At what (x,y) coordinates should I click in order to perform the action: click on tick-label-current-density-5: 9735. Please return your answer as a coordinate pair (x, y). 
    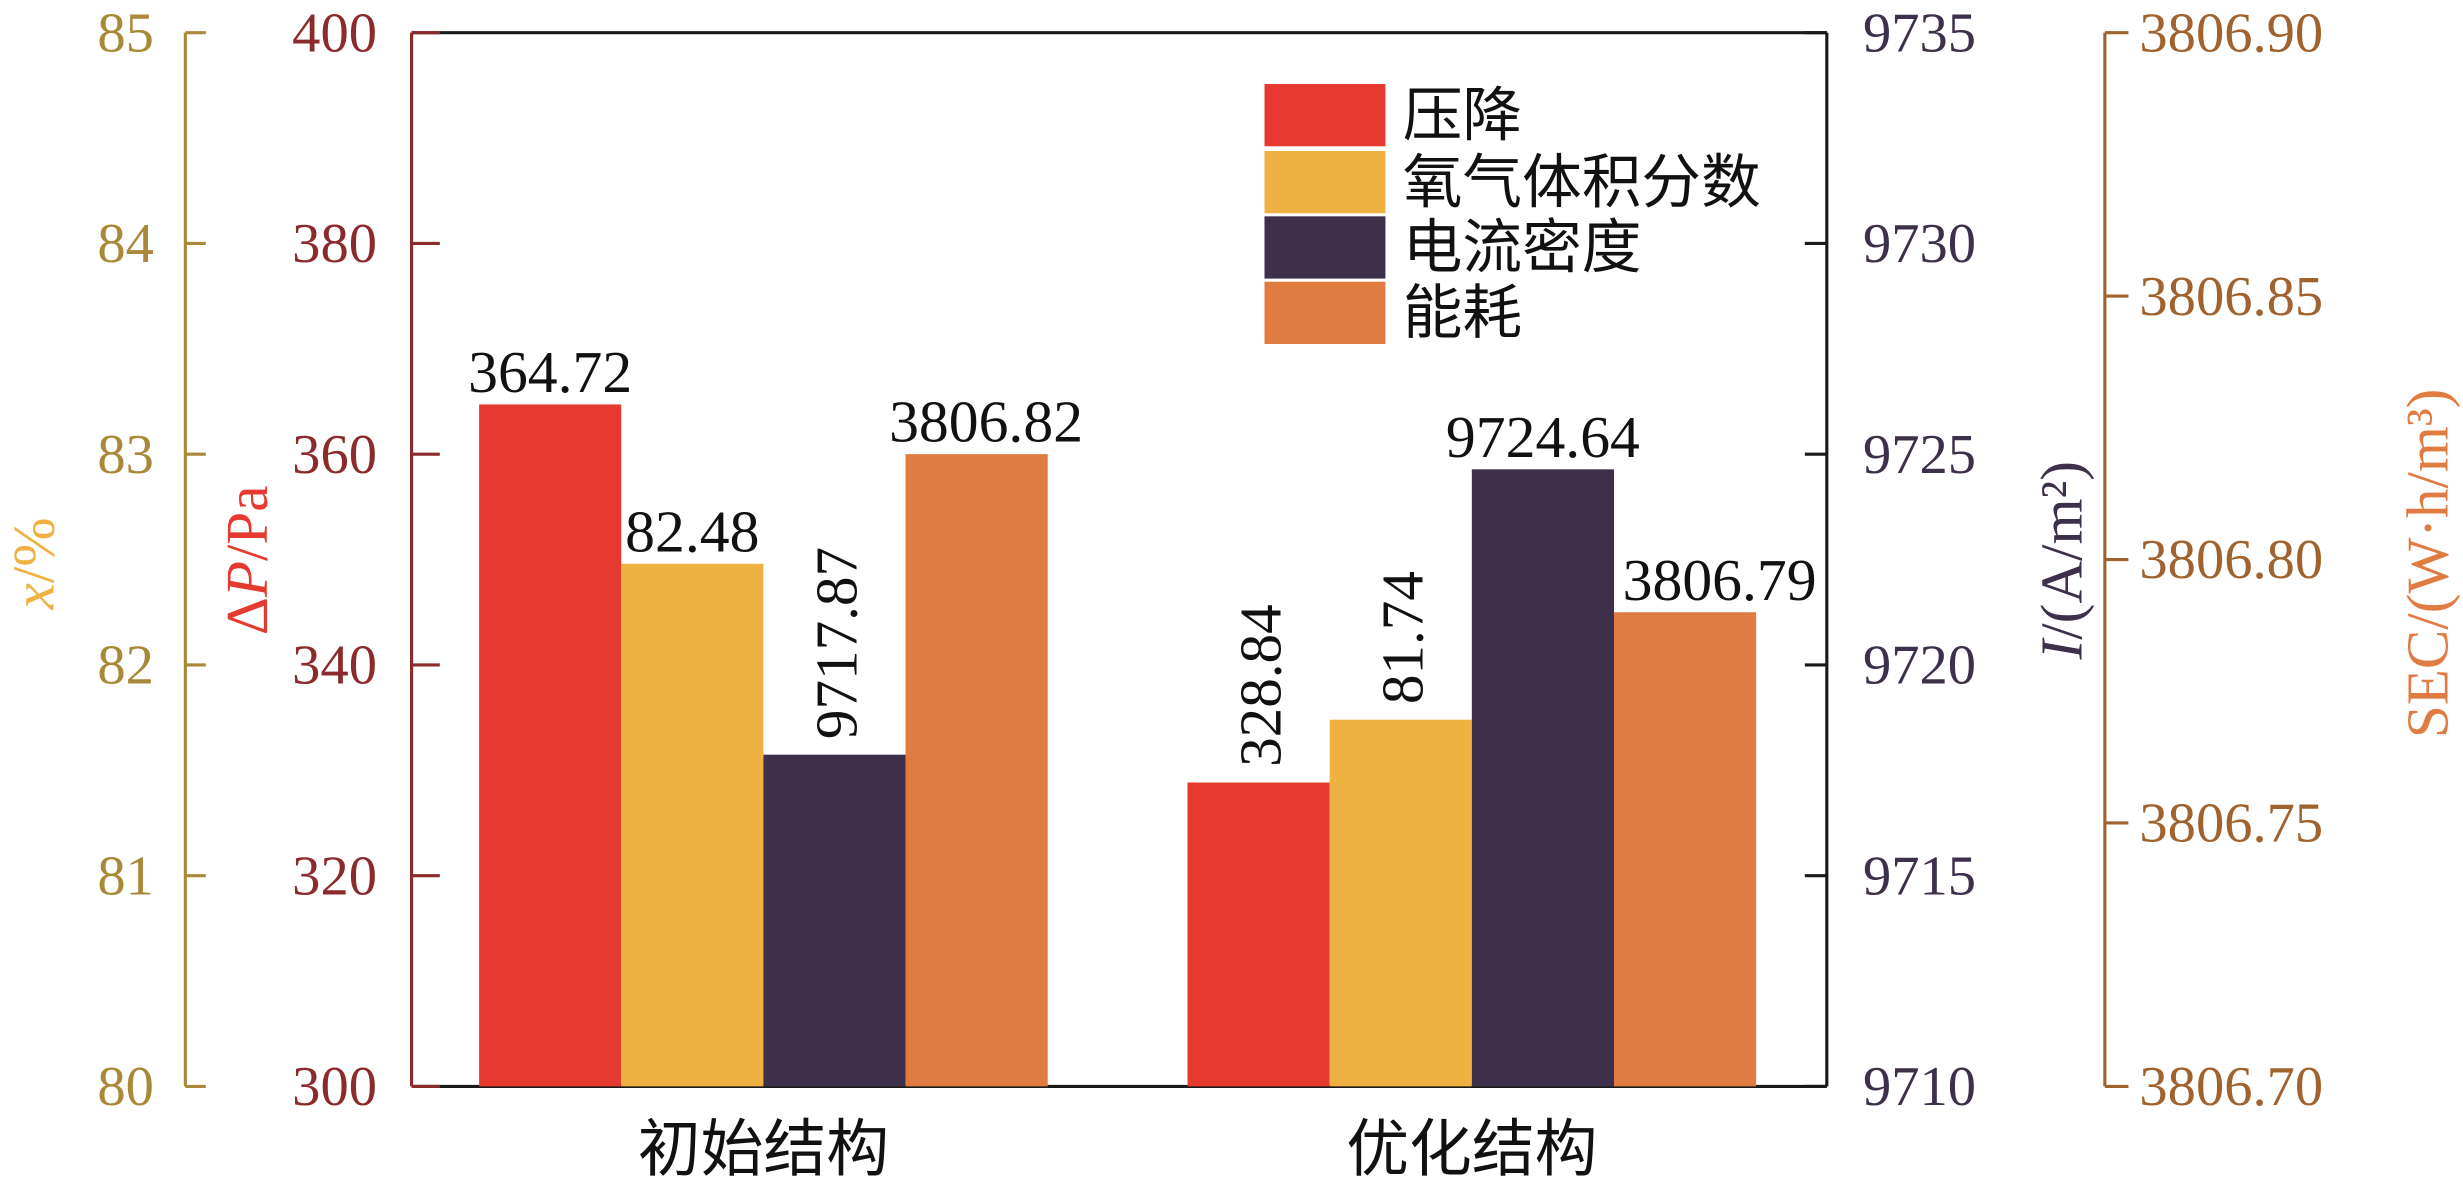
    Looking at the image, I should click on (1919, 34).